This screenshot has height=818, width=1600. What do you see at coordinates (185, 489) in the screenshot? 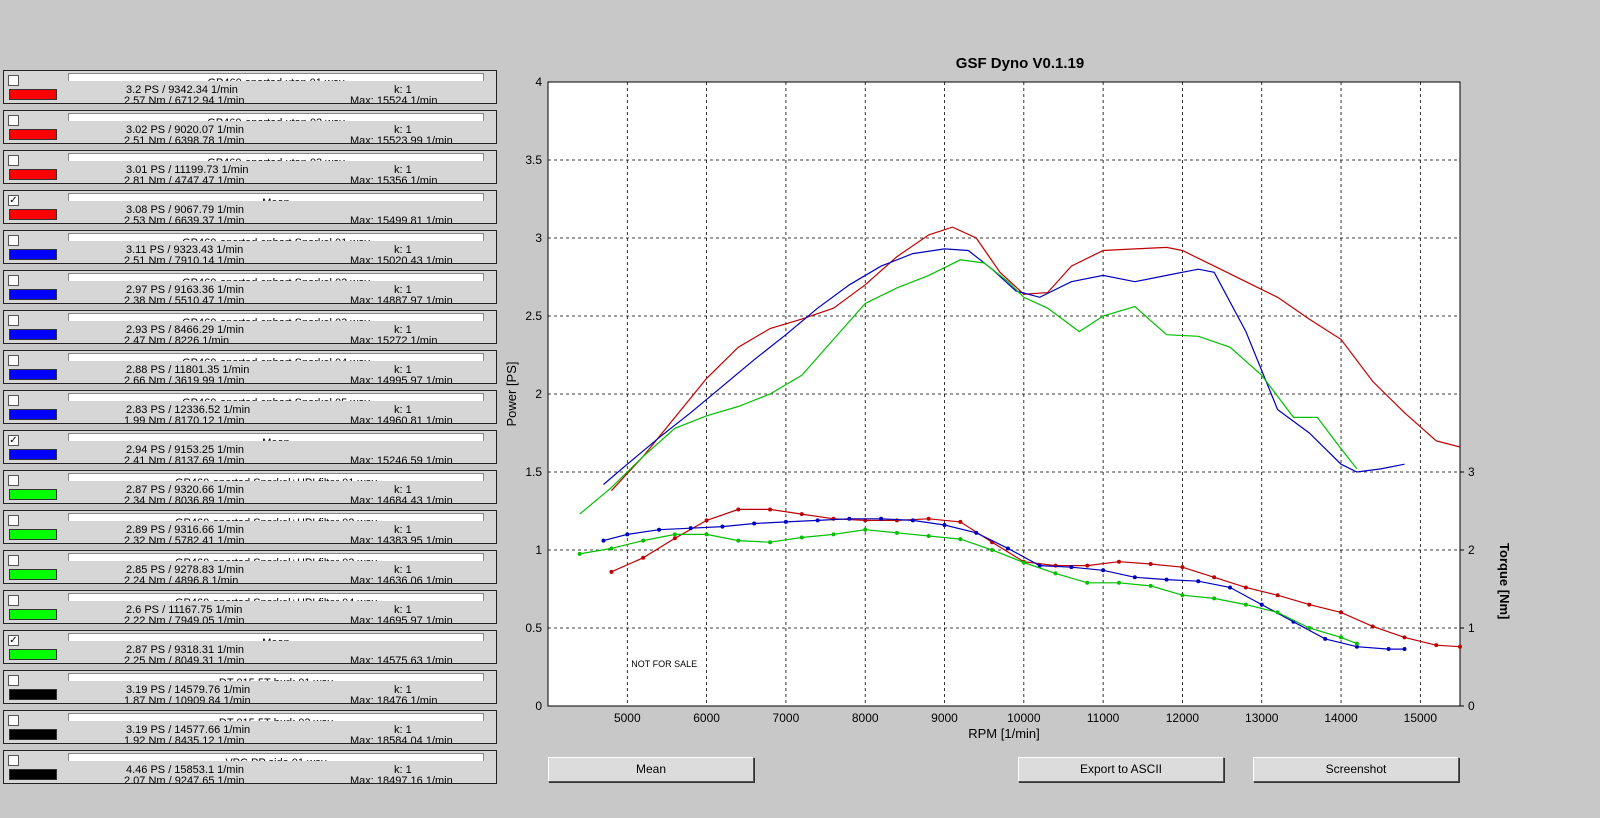
I see `run-power-peak: 2.87 PS / 9320.66 1/min` at bounding box center [185, 489].